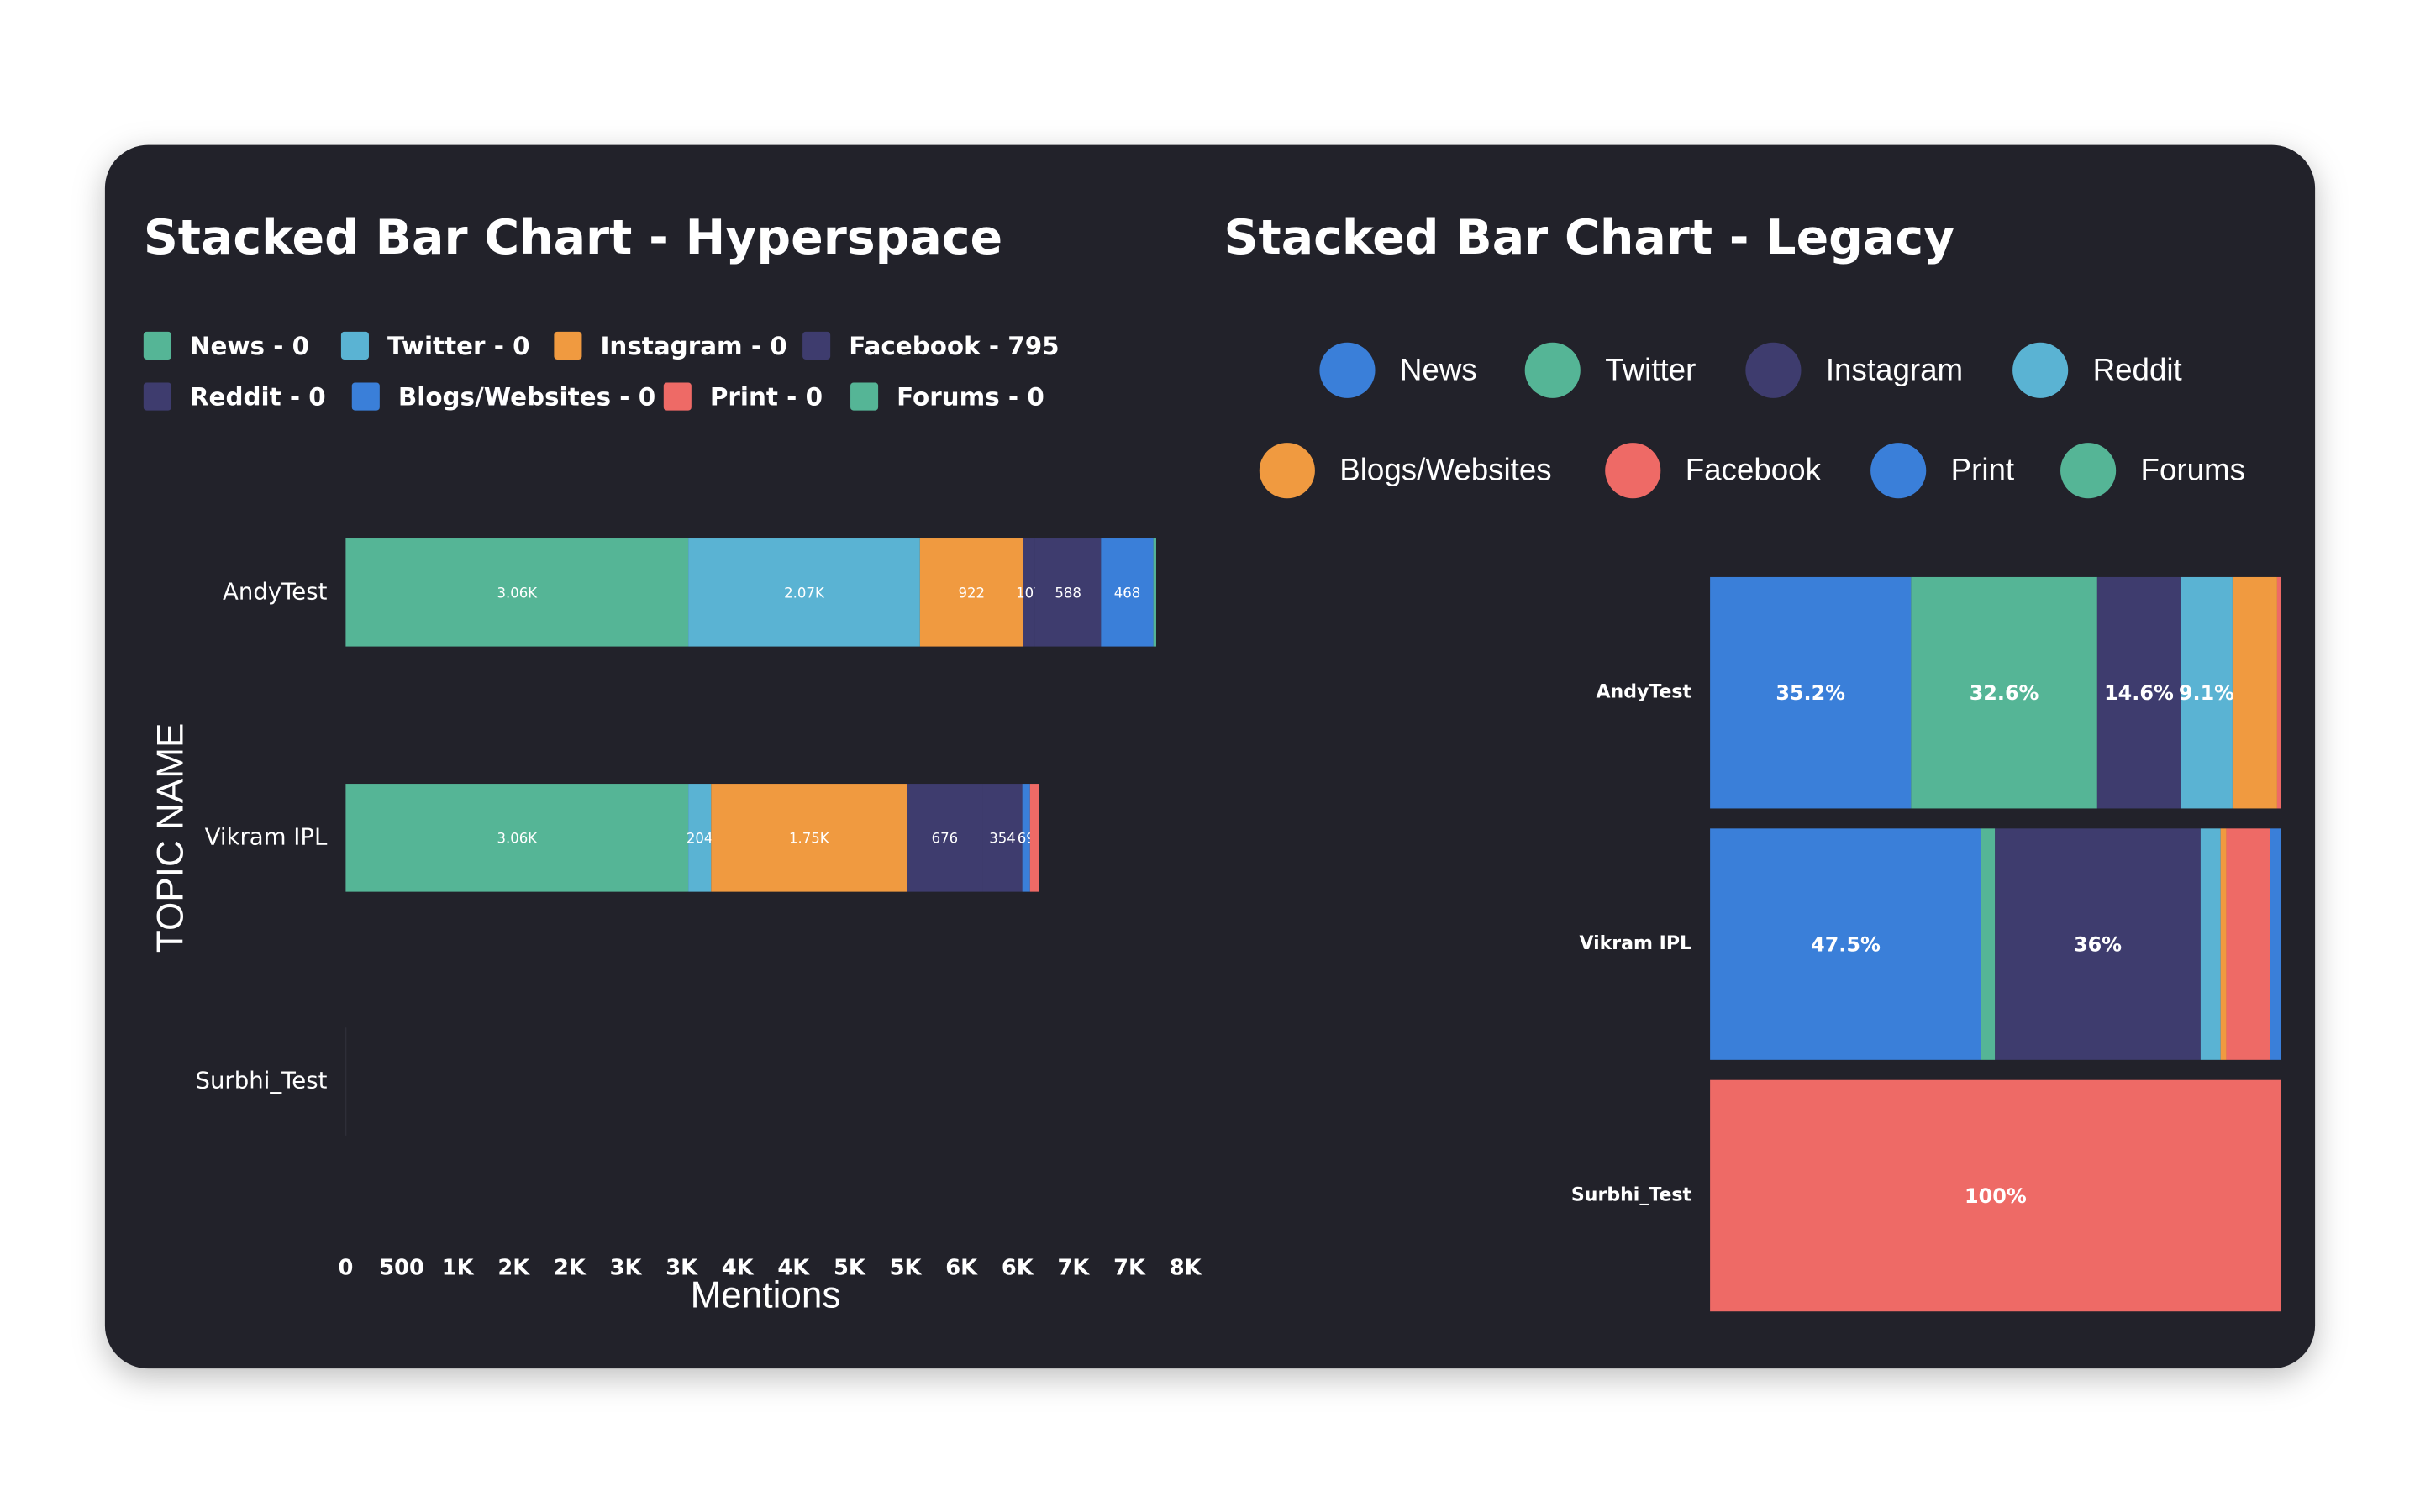  What do you see at coordinates (693, 346) in the screenshot?
I see `legend-label: Instagram - 0` at bounding box center [693, 346].